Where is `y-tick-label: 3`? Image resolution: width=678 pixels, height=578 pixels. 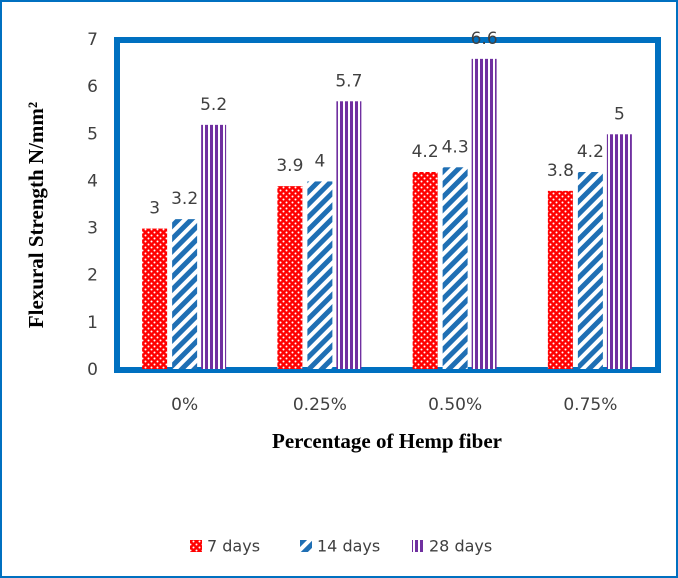 y-tick-label: 3 is located at coordinates (92, 229).